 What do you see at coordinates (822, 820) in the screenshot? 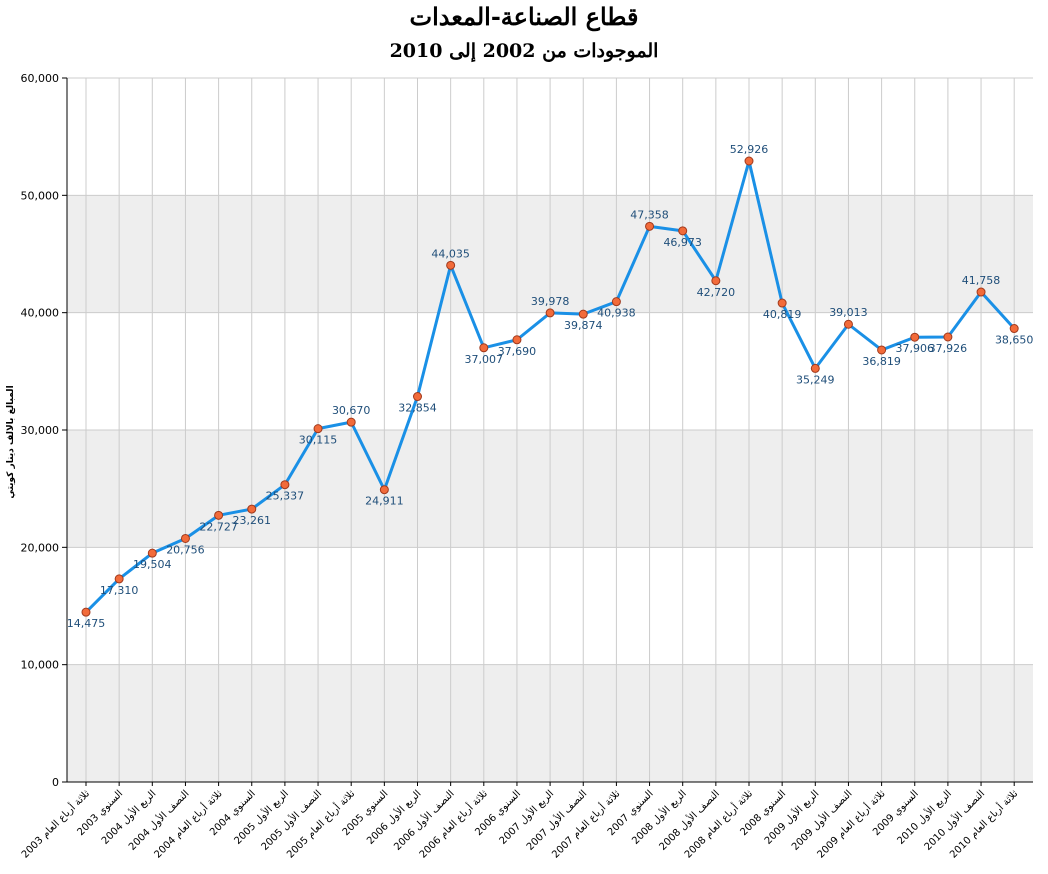
I see `x-tick-label: النصف الأول 2009` at bounding box center [822, 820].